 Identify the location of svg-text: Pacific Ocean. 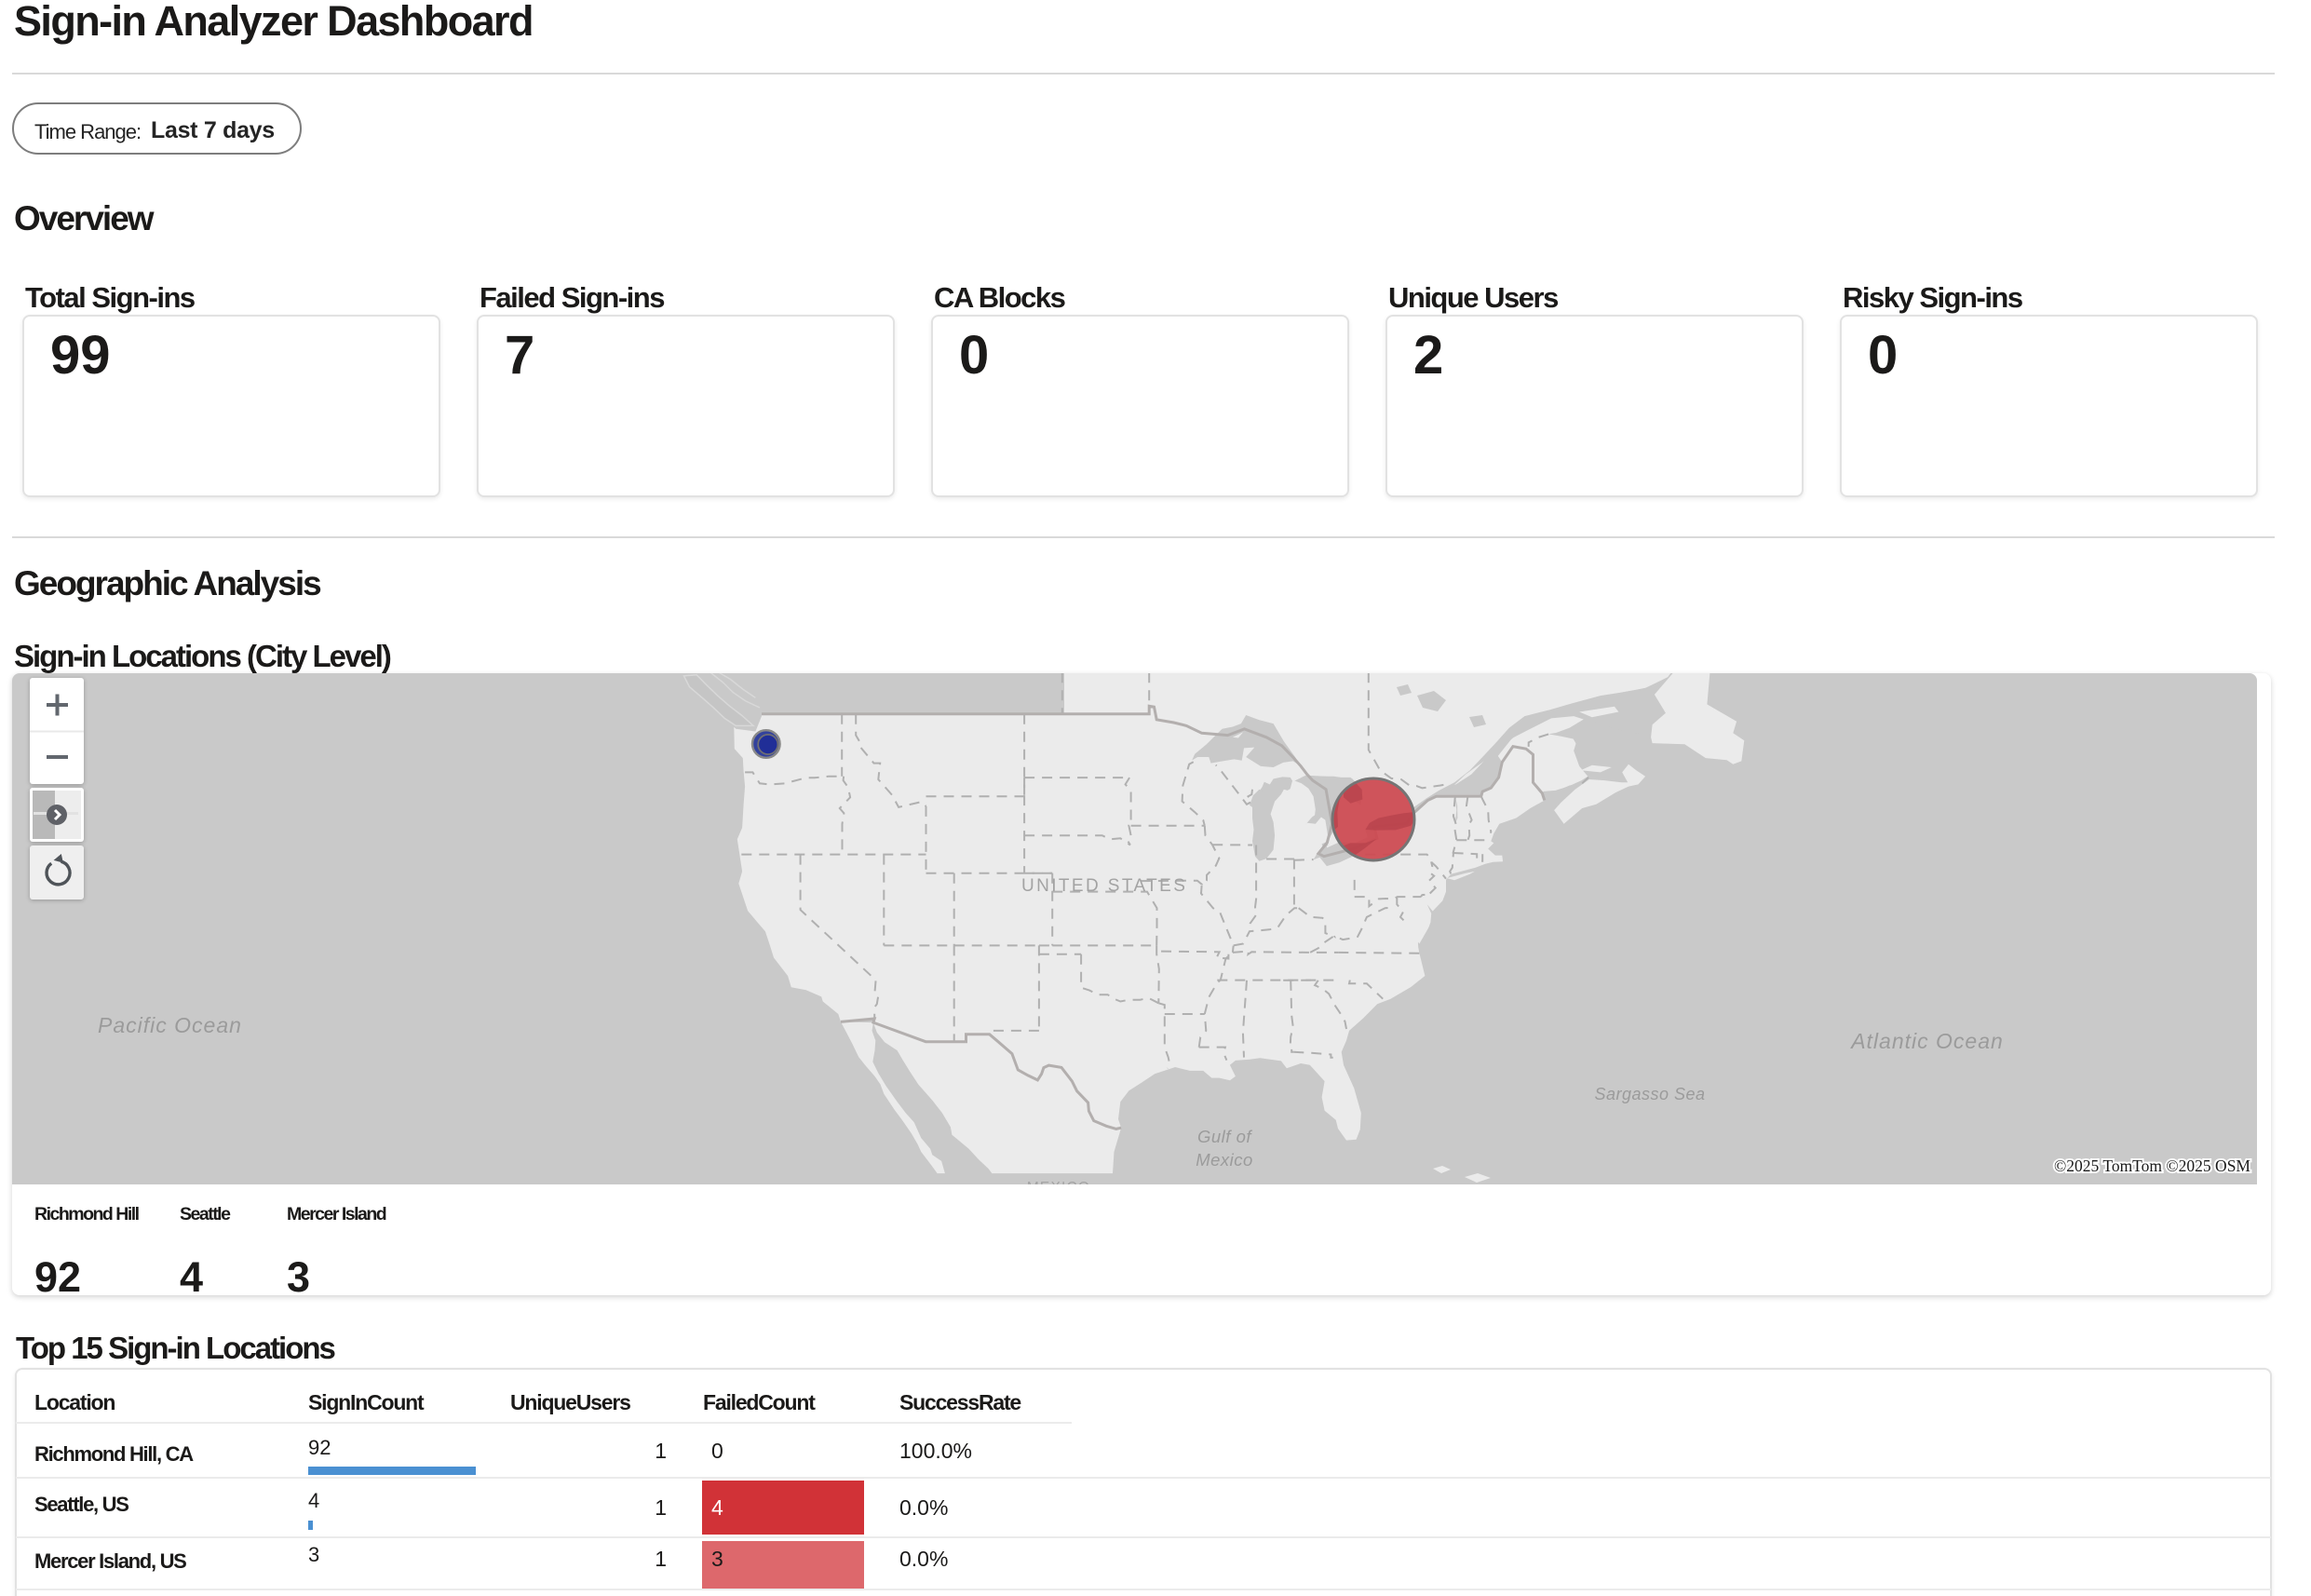
(170, 1025).